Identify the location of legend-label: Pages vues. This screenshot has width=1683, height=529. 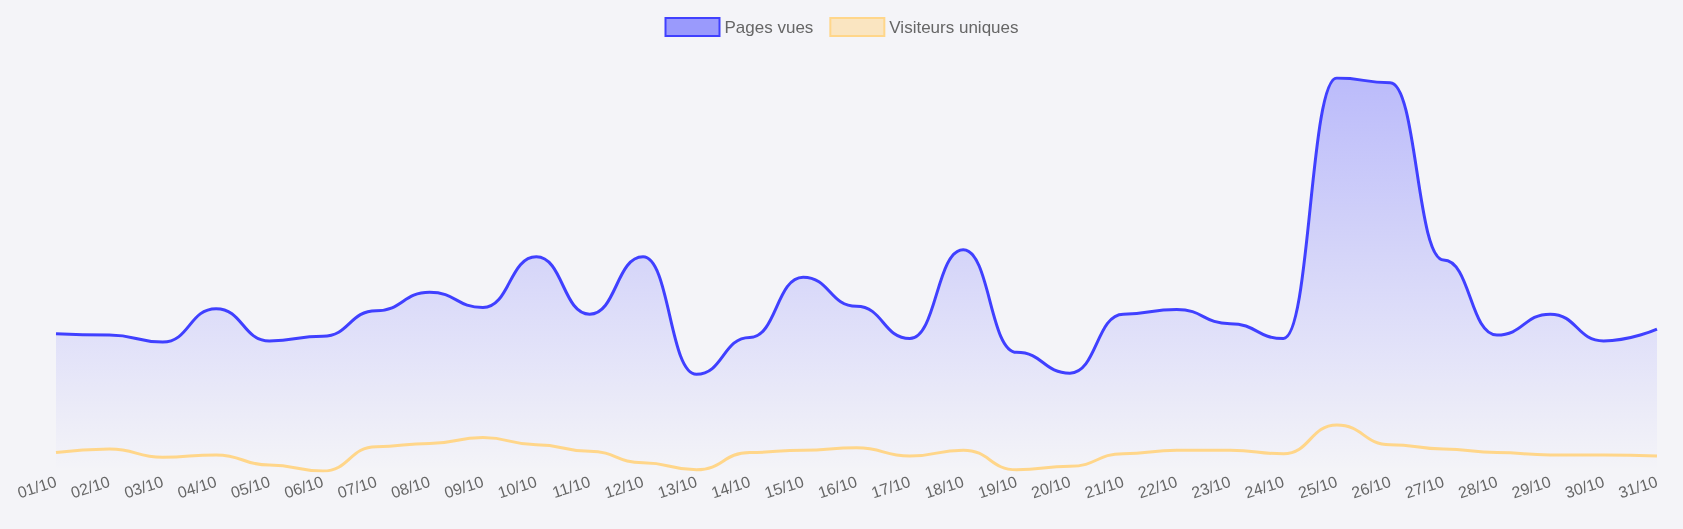
(769, 27).